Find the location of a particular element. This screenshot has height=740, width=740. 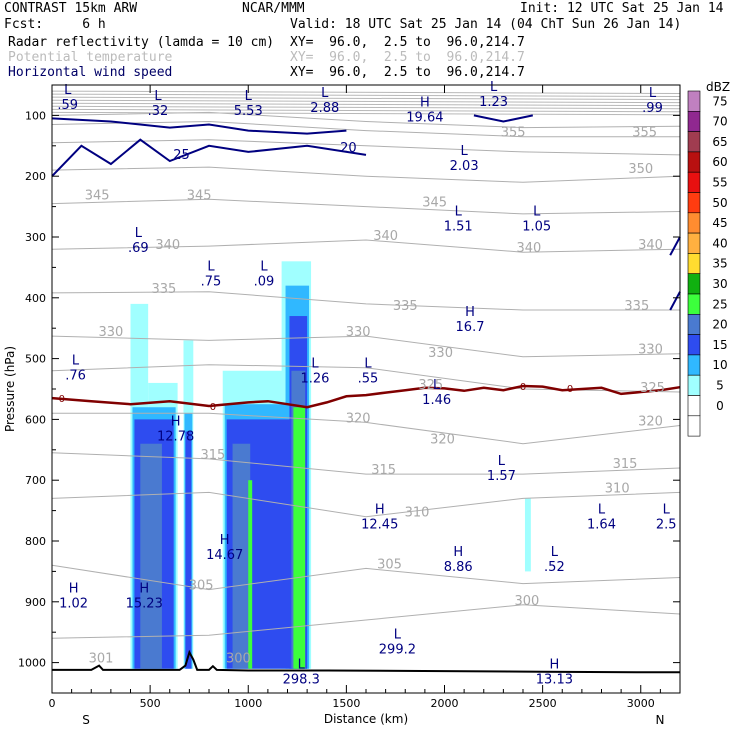

colorbar-label: 45 is located at coordinates (719, 223).